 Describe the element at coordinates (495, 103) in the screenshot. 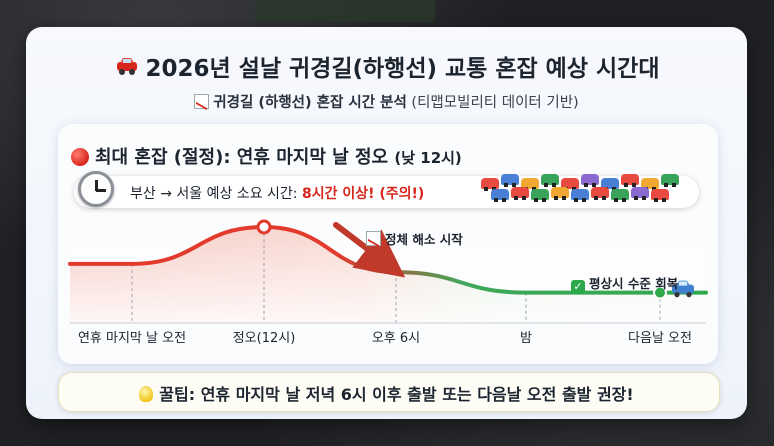

I see `subtitle-source: (티맵모빌리티 데이터 기반)` at that location.